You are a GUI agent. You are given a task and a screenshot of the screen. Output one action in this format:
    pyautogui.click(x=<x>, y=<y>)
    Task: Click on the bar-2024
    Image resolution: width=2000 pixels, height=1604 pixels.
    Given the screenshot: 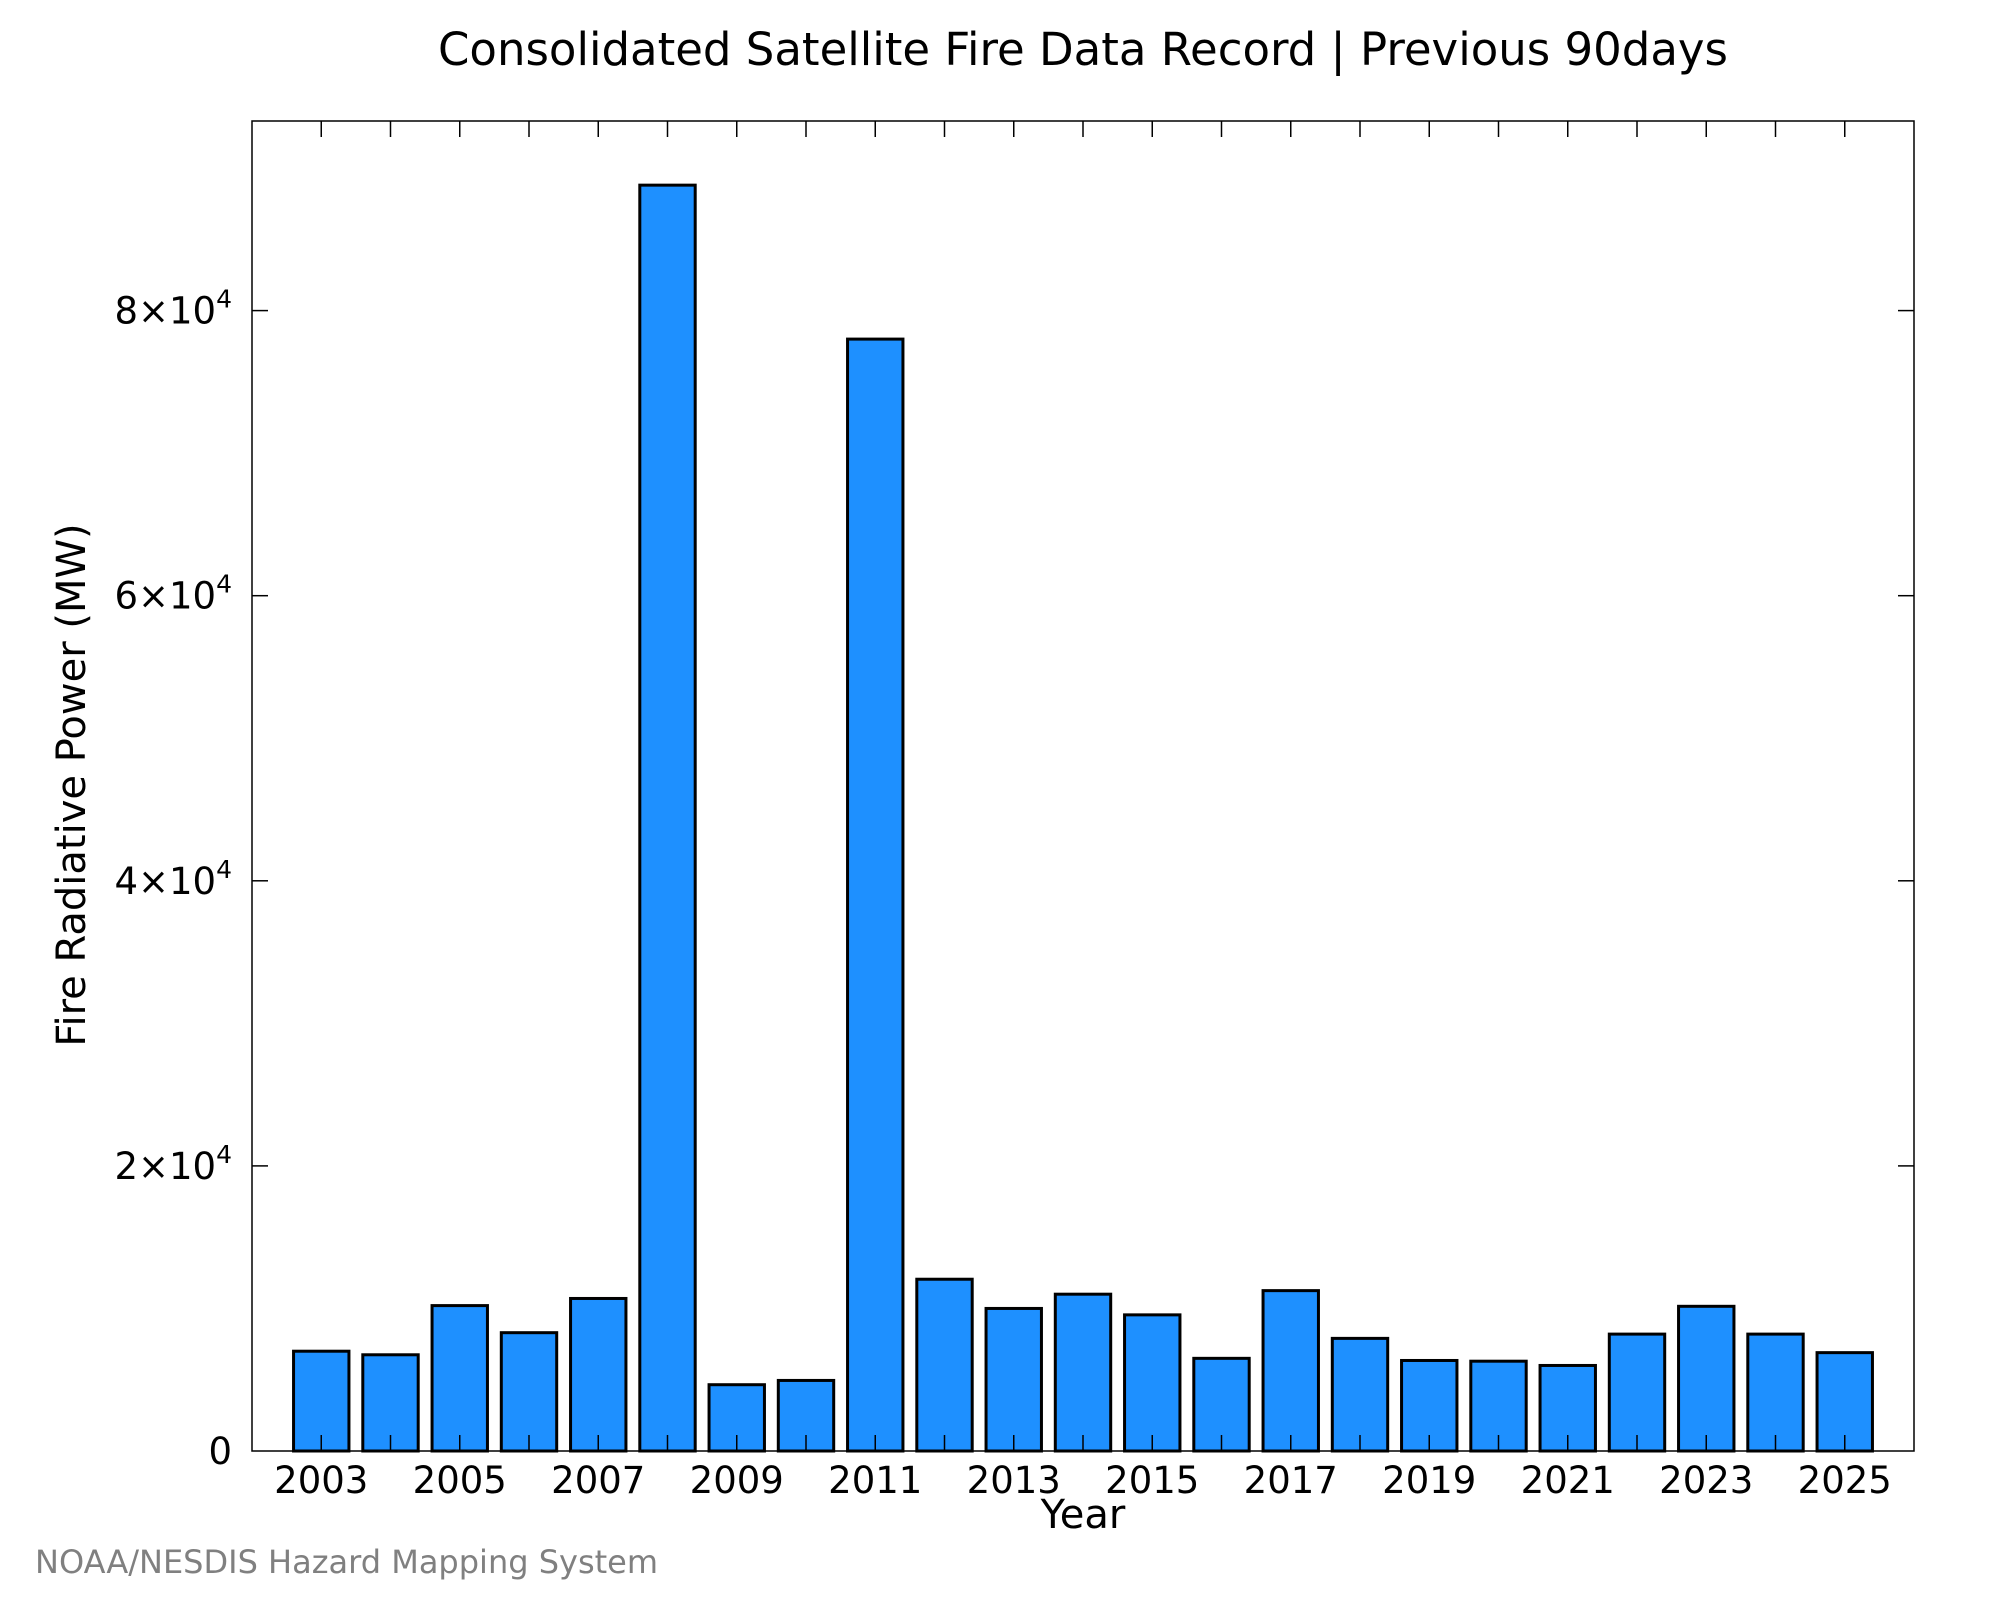 What is the action you would take?
    pyautogui.click(x=1775, y=1392)
    